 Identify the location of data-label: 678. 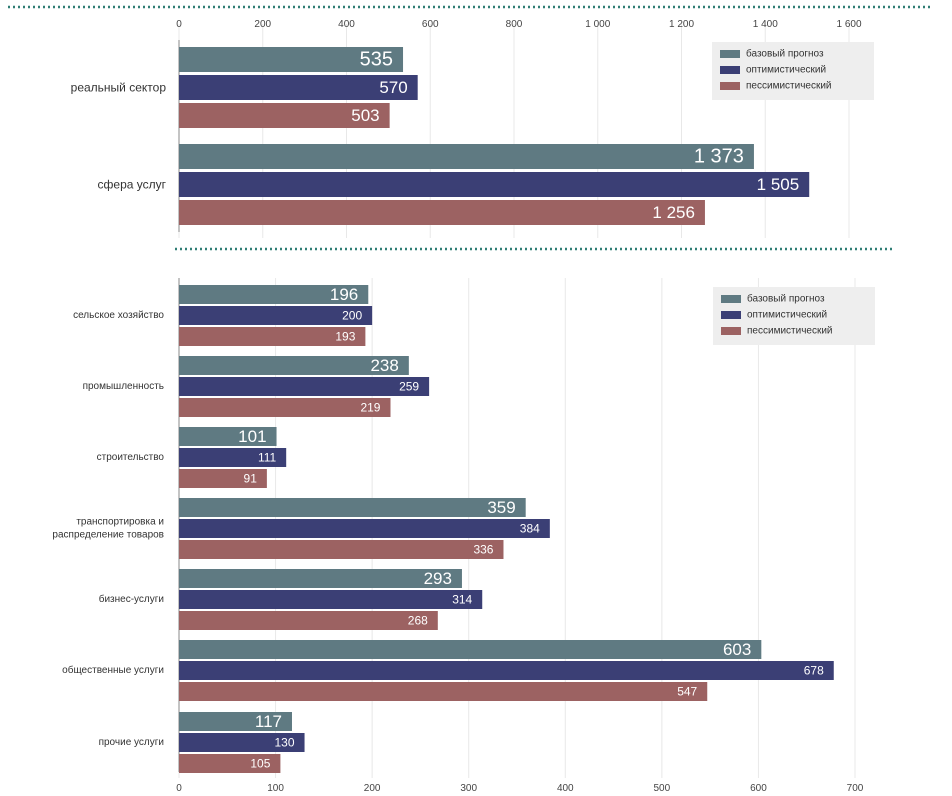
(814, 671).